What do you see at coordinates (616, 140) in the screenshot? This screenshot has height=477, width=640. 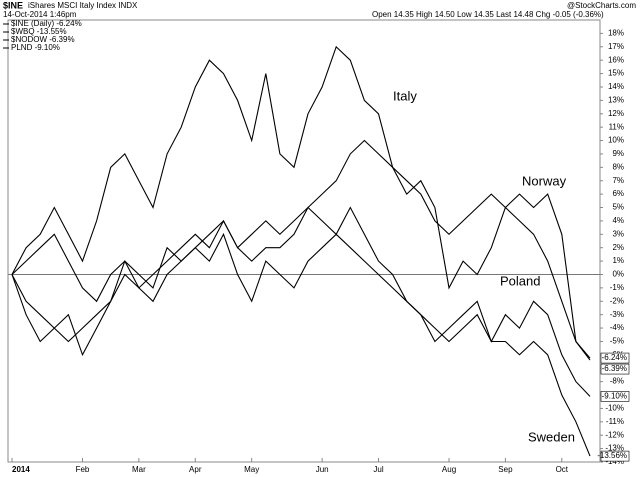 I see `y-tick-label: 10%` at bounding box center [616, 140].